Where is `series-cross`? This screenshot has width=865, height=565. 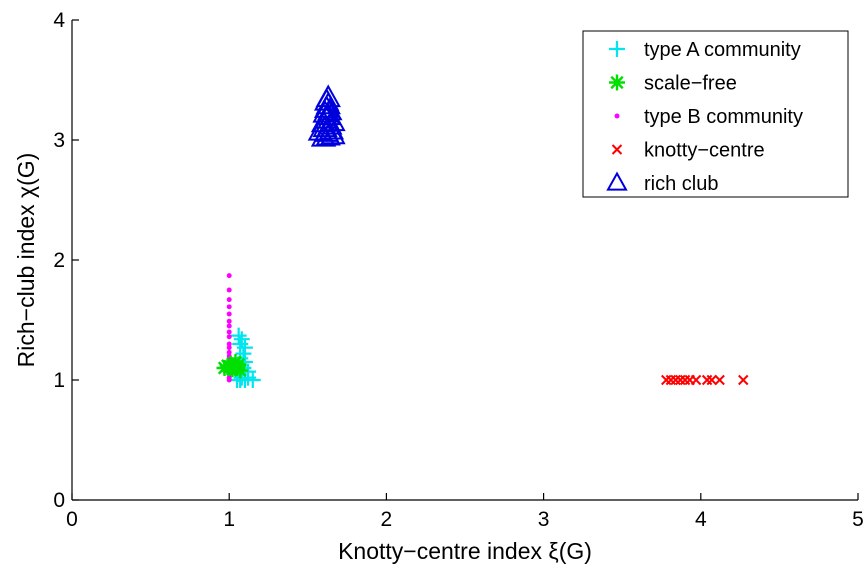 series-cross is located at coordinates (705, 380).